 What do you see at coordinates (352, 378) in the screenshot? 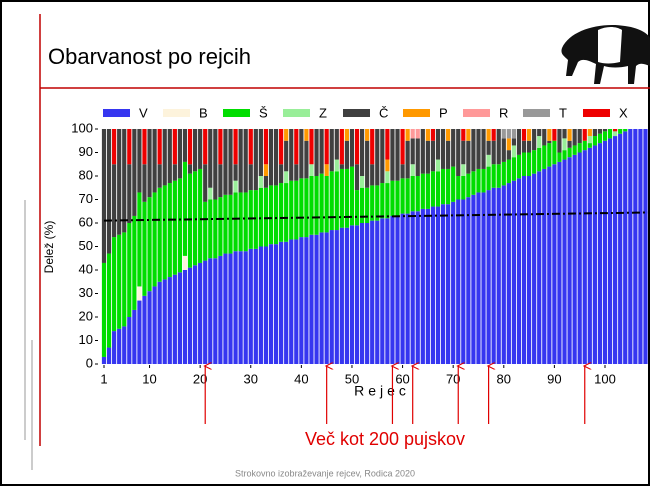
I see `x-tick-label: 50` at bounding box center [352, 378].